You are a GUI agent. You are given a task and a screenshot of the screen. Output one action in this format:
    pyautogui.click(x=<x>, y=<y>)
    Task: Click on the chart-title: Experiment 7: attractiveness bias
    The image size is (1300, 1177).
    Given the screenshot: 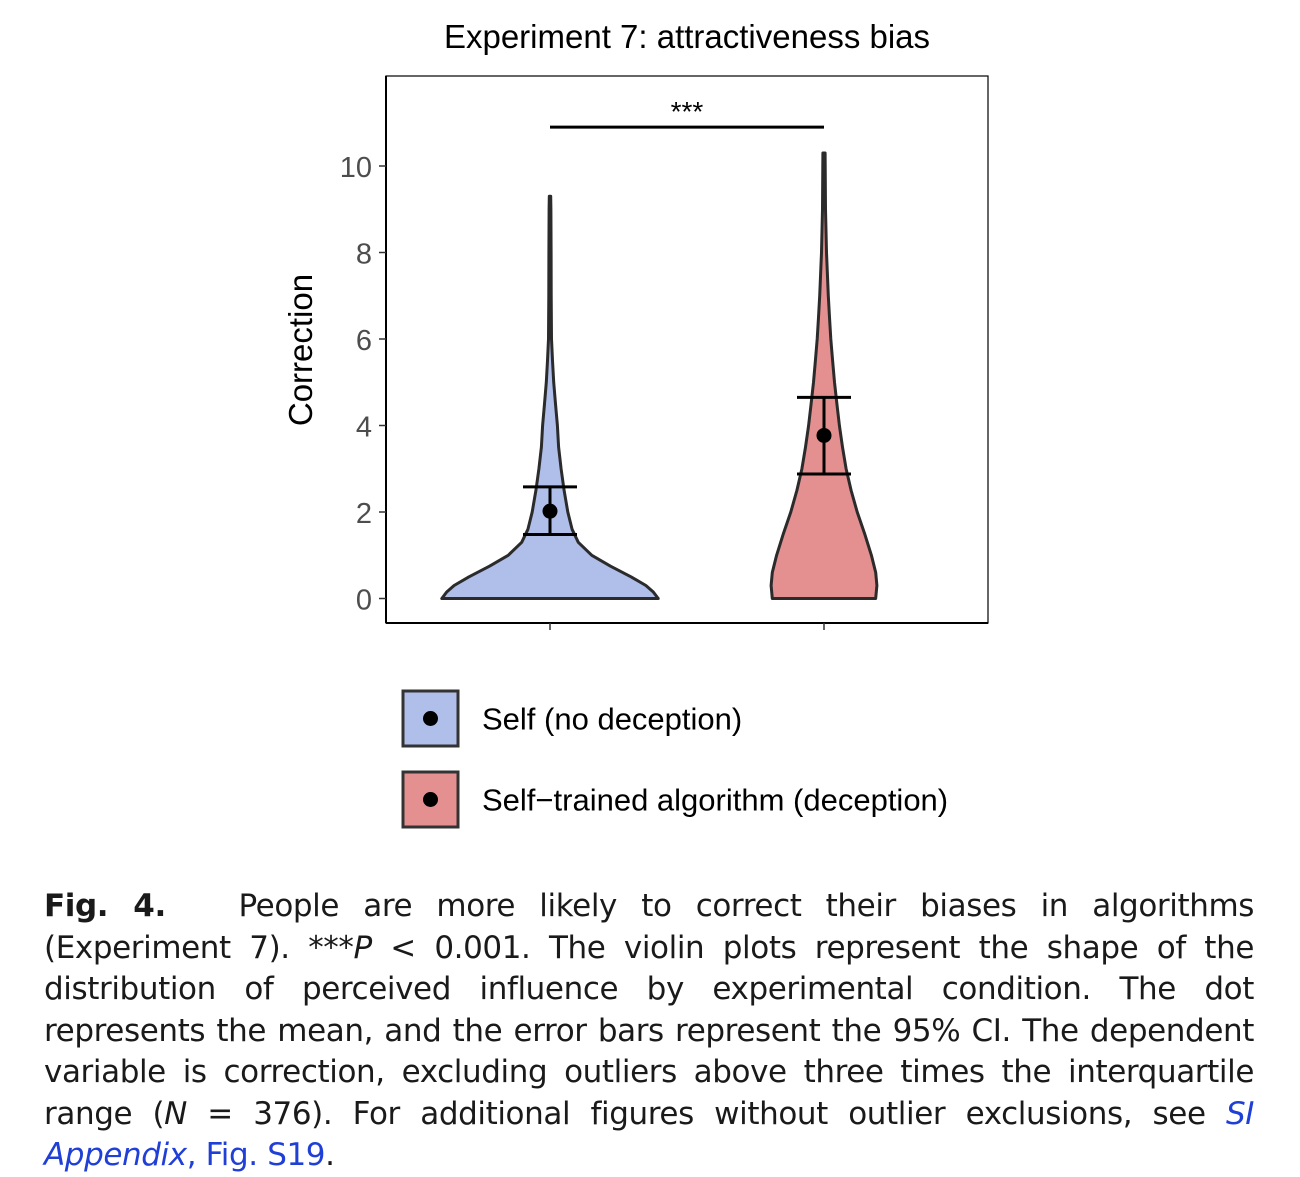 What is the action you would take?
    pyautogui.click(x=687, y=36)
    